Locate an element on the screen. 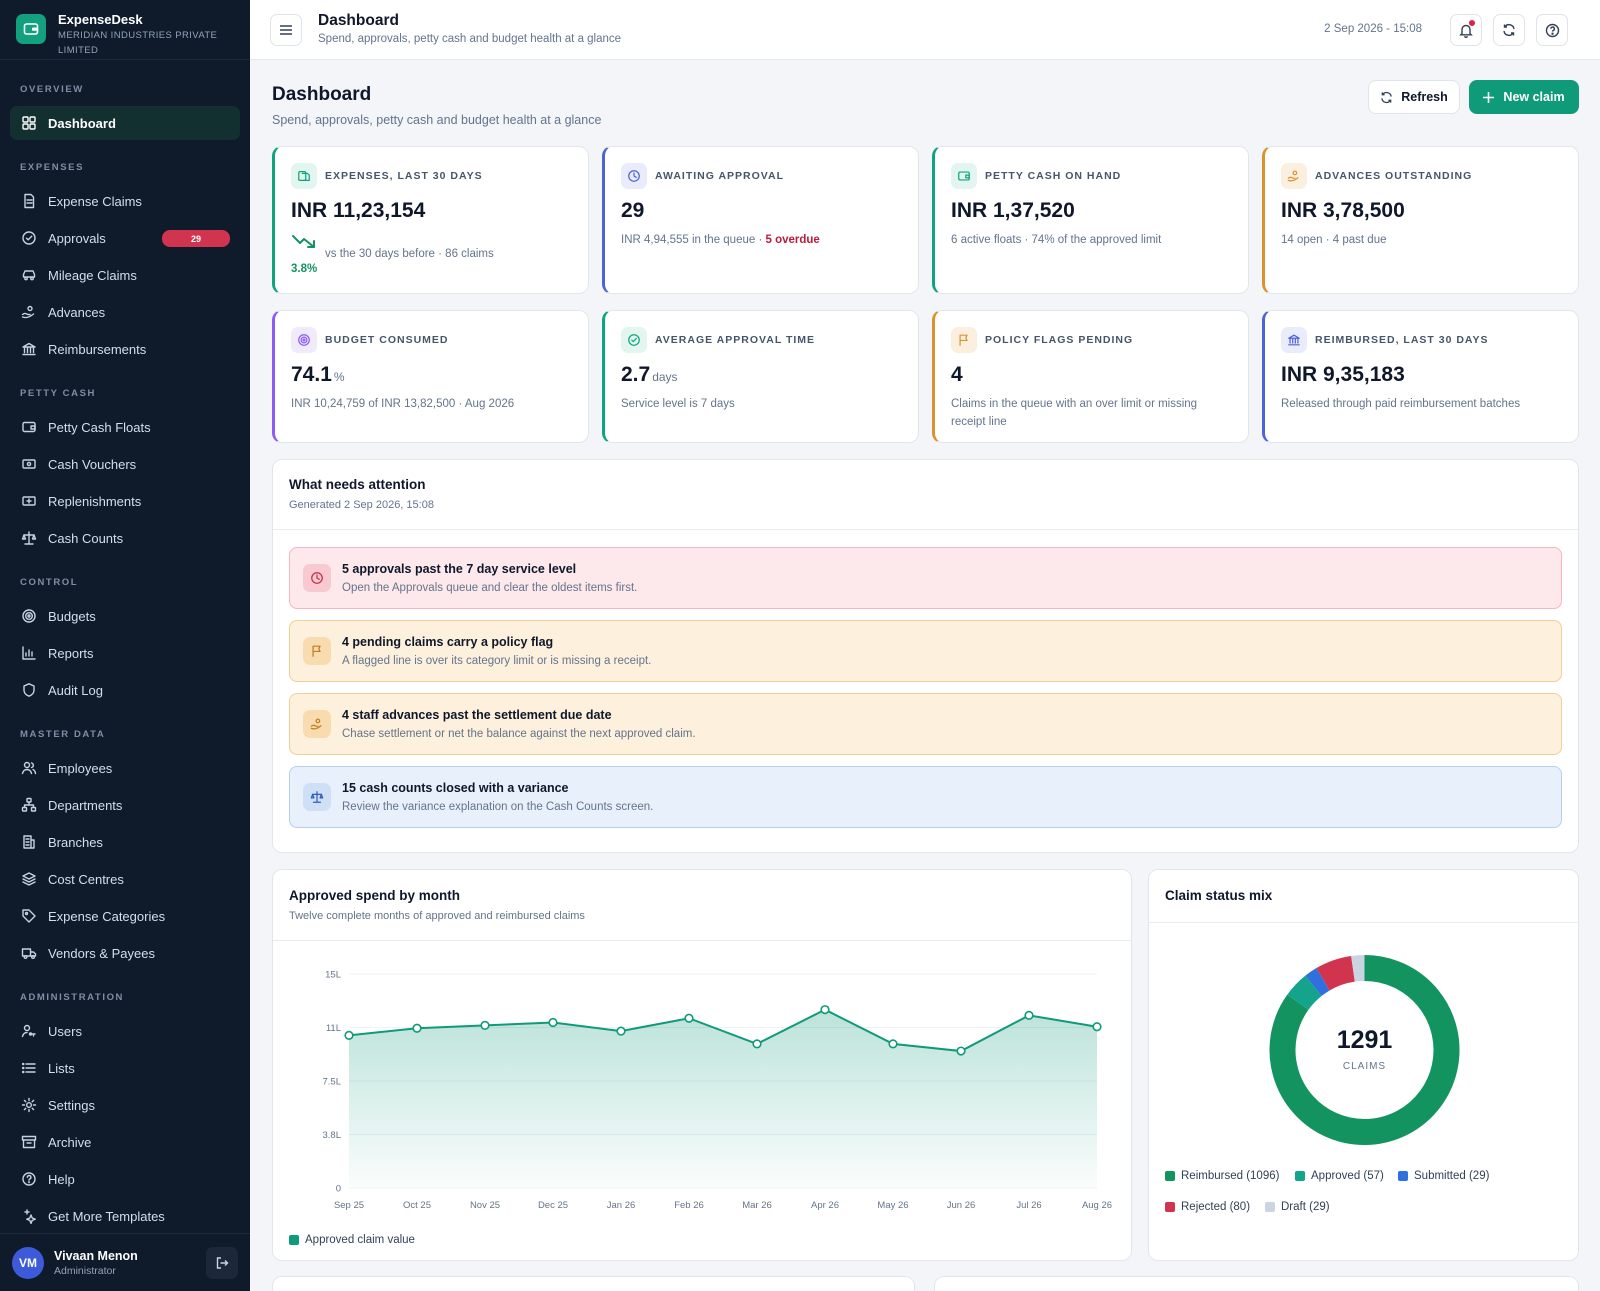 Image resolution: width=1600 pixels, height=1291 pixels. sidebar-item-label: Replenishments is located at coordinates (95, 501).